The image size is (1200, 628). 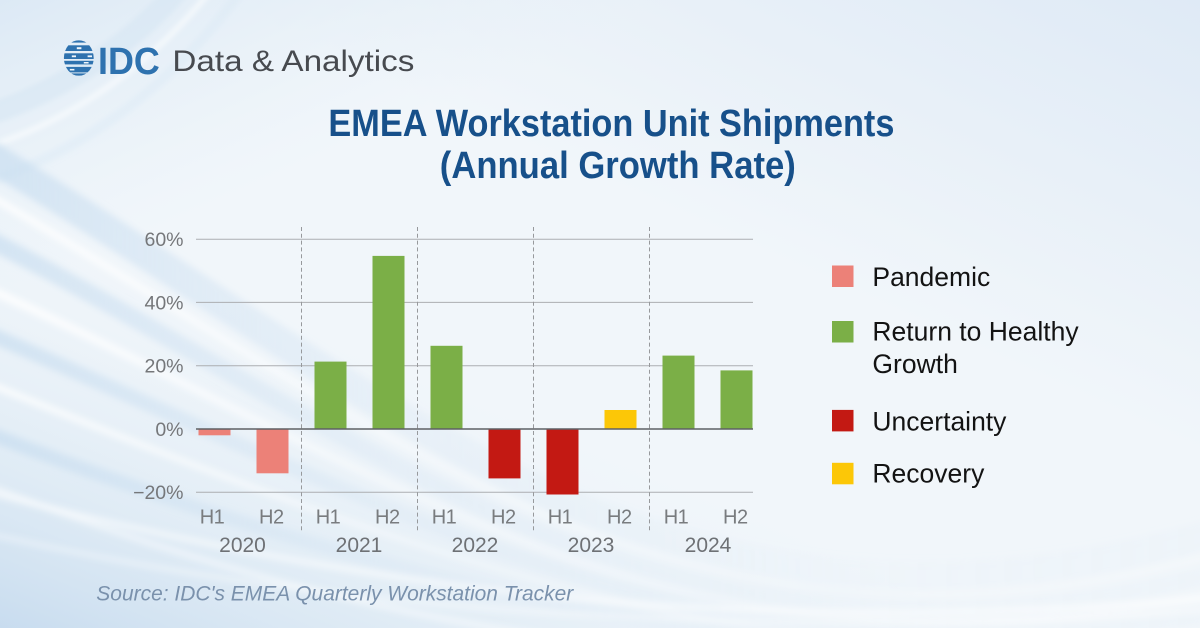 What do you see at coordinates (163, 367) in the screenshot?
I see `svg-text: 20%` at bounding box center [163, 367].